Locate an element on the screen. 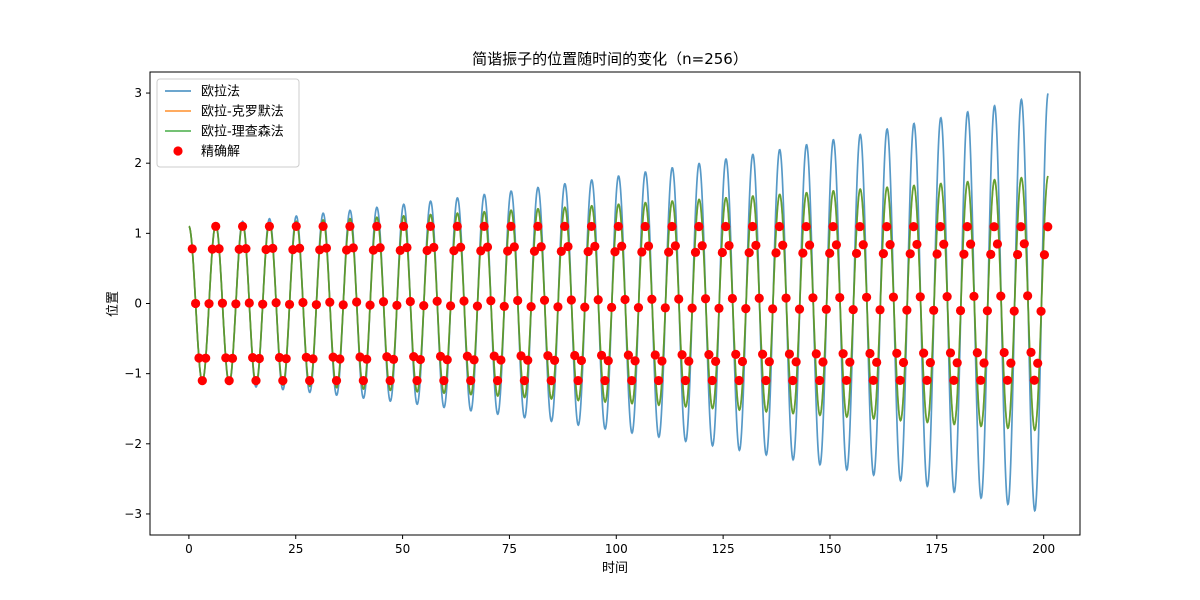 The width and height of the screenshot is (1200, 600). x-tick-label: 150 is located at coordinates (830, 549).